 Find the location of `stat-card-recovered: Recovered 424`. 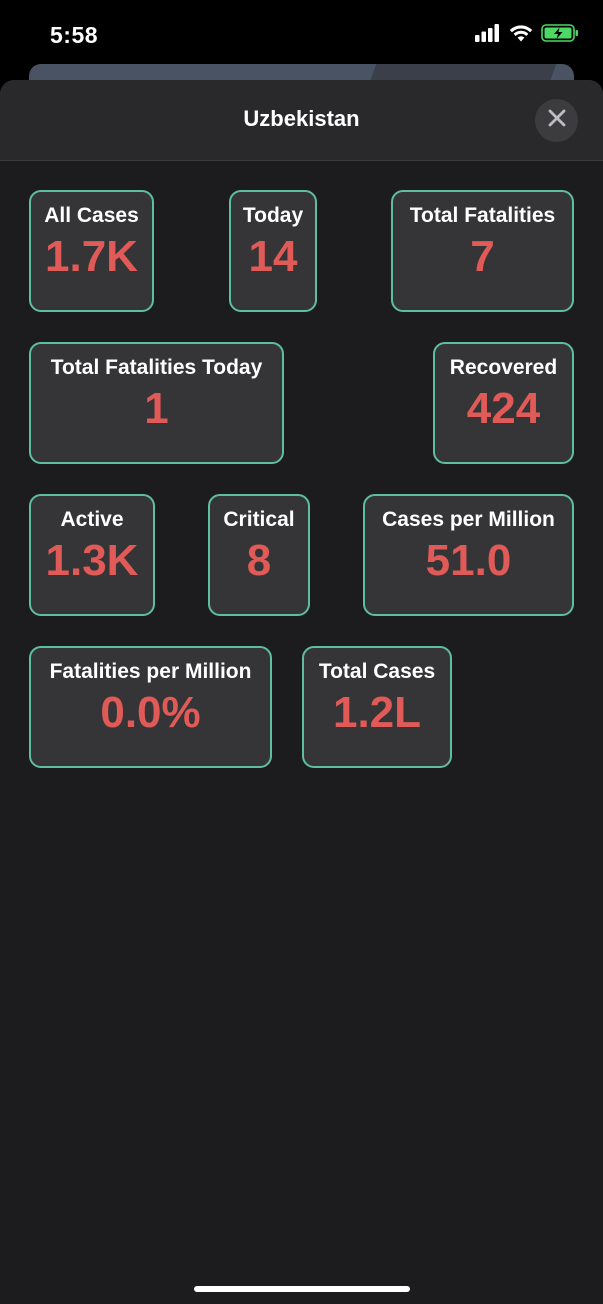

stat-card-recovered: Recovered 424 is located at coordinates (503, 403).